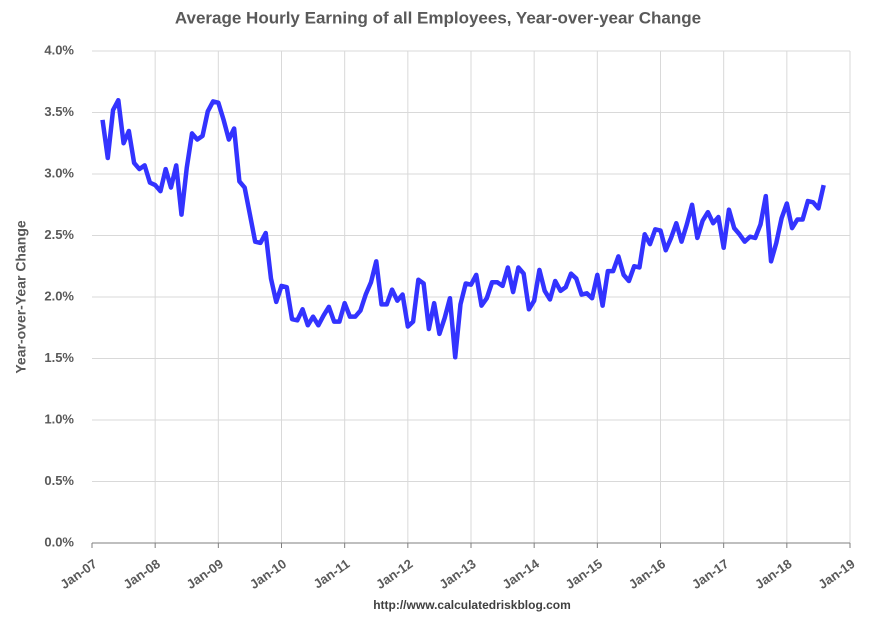 Image resolution: width=871 pixels, height=621 pixels. What do you see at coordinates (21, 297) in the screenshot?
I see `y-axis-label: Year-over-Year Change` at bounding box center [21, 297].